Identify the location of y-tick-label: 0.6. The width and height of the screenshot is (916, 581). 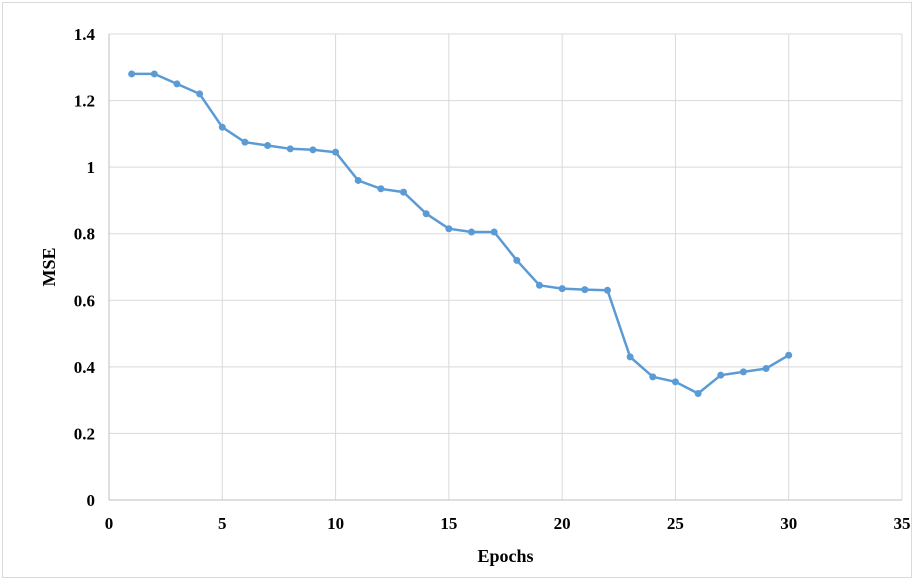
(84, 300).